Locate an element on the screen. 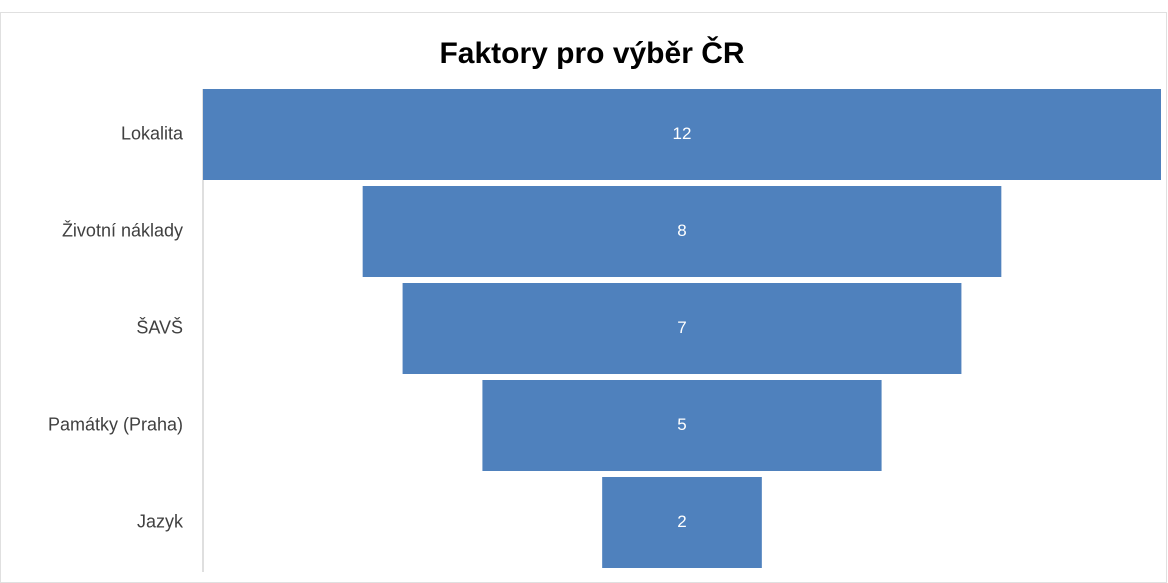  value-label: 12 is located at coordinates (682, 133).